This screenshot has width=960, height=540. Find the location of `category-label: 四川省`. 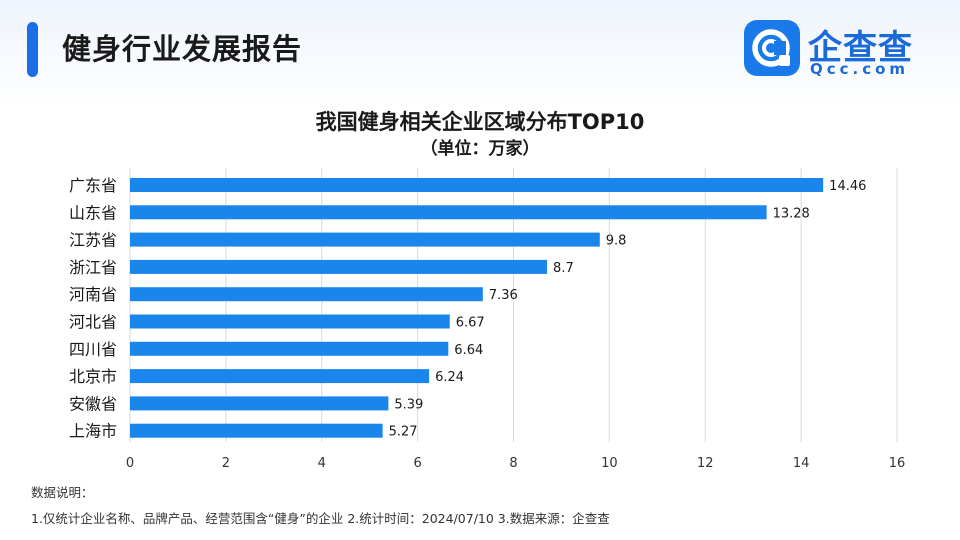

category-label: 四川省 is located at coordinates (93, 349).